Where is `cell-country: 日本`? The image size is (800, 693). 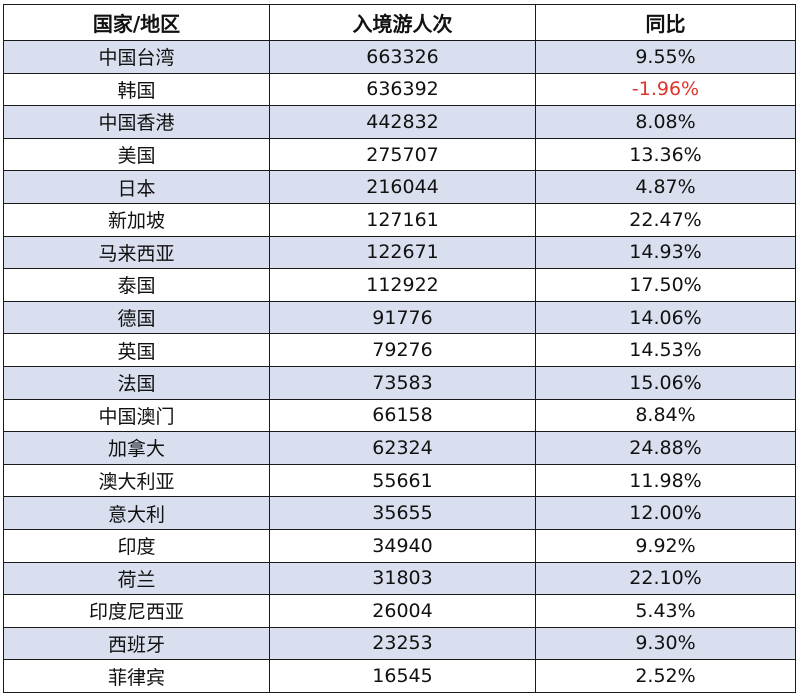
cell-country: 日本 is located at coordinates (136, 187).